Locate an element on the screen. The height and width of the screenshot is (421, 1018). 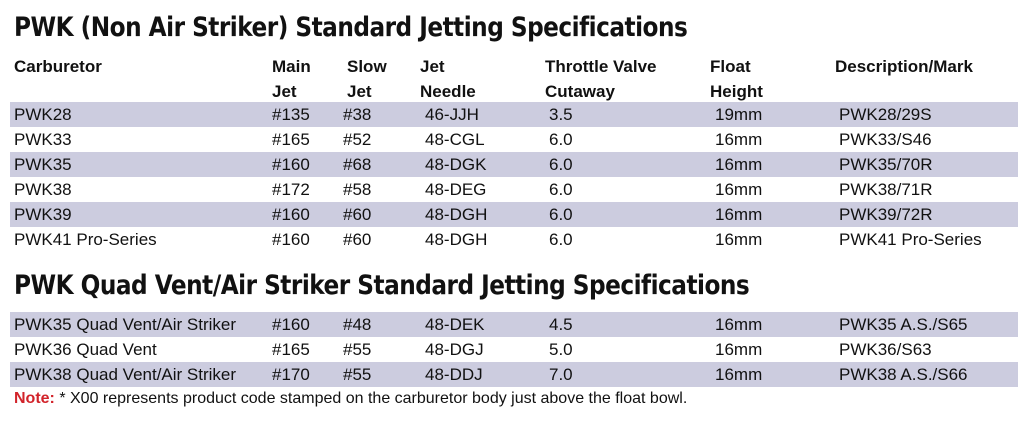
cell-carburetor: PWK38 is located at coordinates (43, 189).